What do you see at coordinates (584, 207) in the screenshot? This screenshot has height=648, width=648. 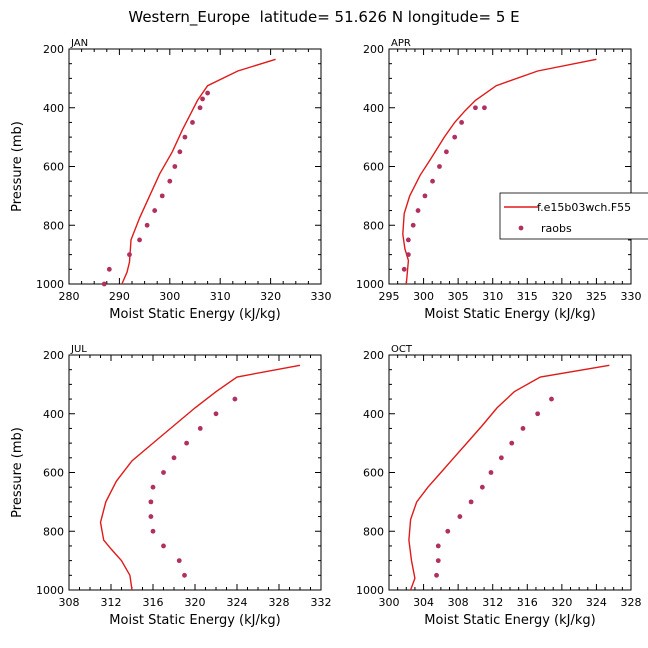 I see `legend-model-label: f.e15b03wch.F55` at bounding box center [584, 207].